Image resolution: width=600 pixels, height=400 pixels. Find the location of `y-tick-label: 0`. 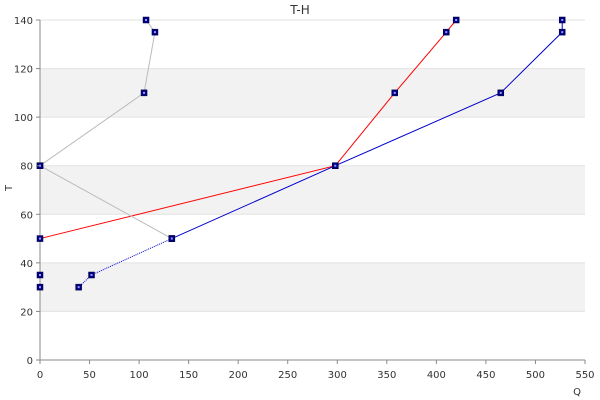

y-tick-label: 0 is located at coordinates (30, 361).